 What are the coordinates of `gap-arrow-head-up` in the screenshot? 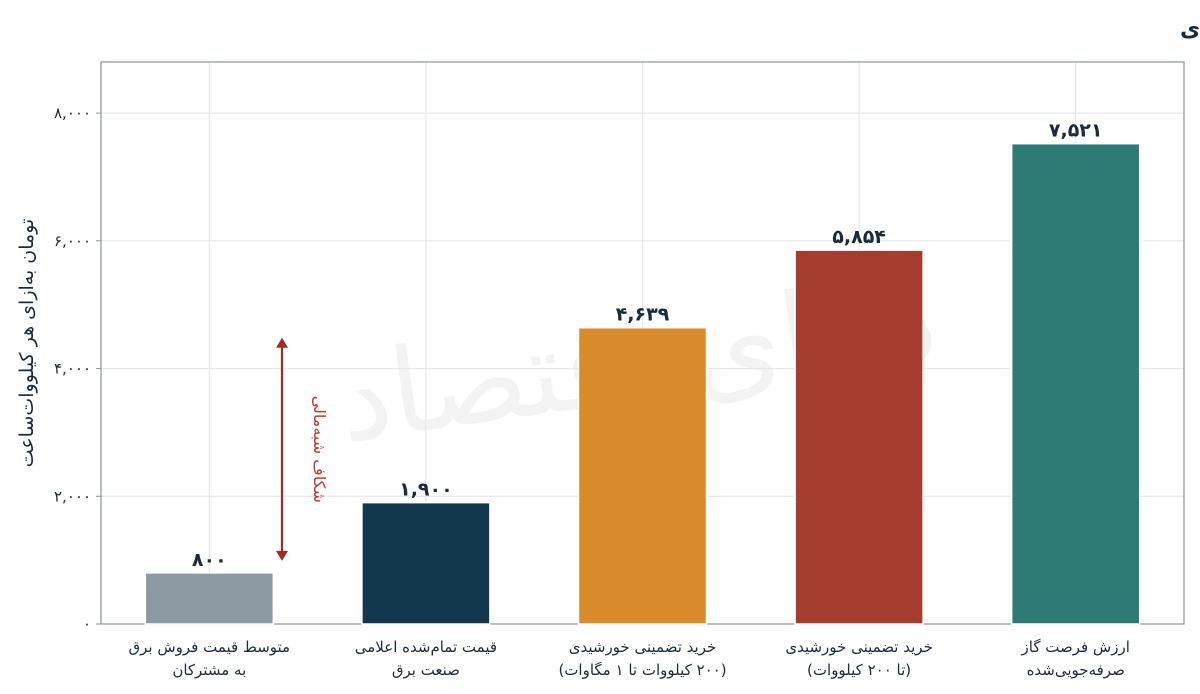 It's located at (282, 342).